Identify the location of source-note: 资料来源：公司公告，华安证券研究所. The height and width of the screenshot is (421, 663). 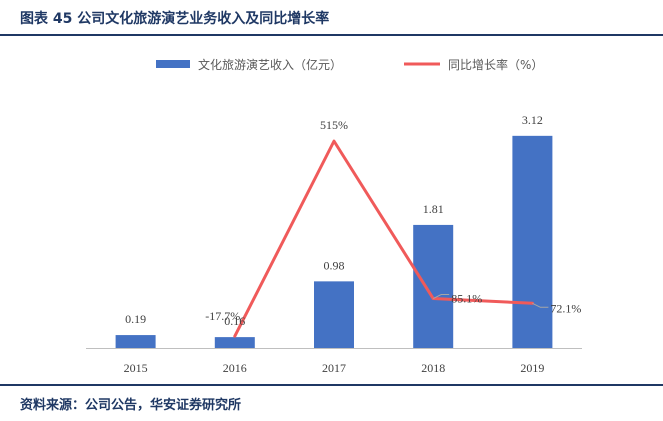
(131, 405).